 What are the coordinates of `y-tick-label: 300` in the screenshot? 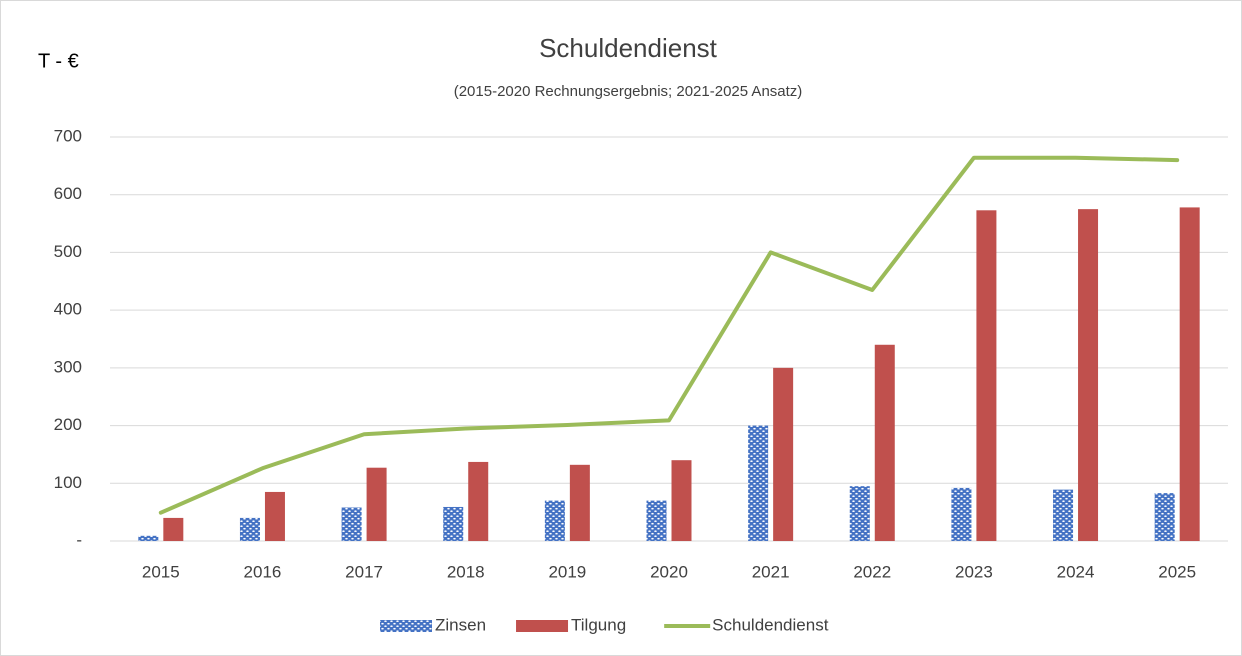 It's located at (68, 366).